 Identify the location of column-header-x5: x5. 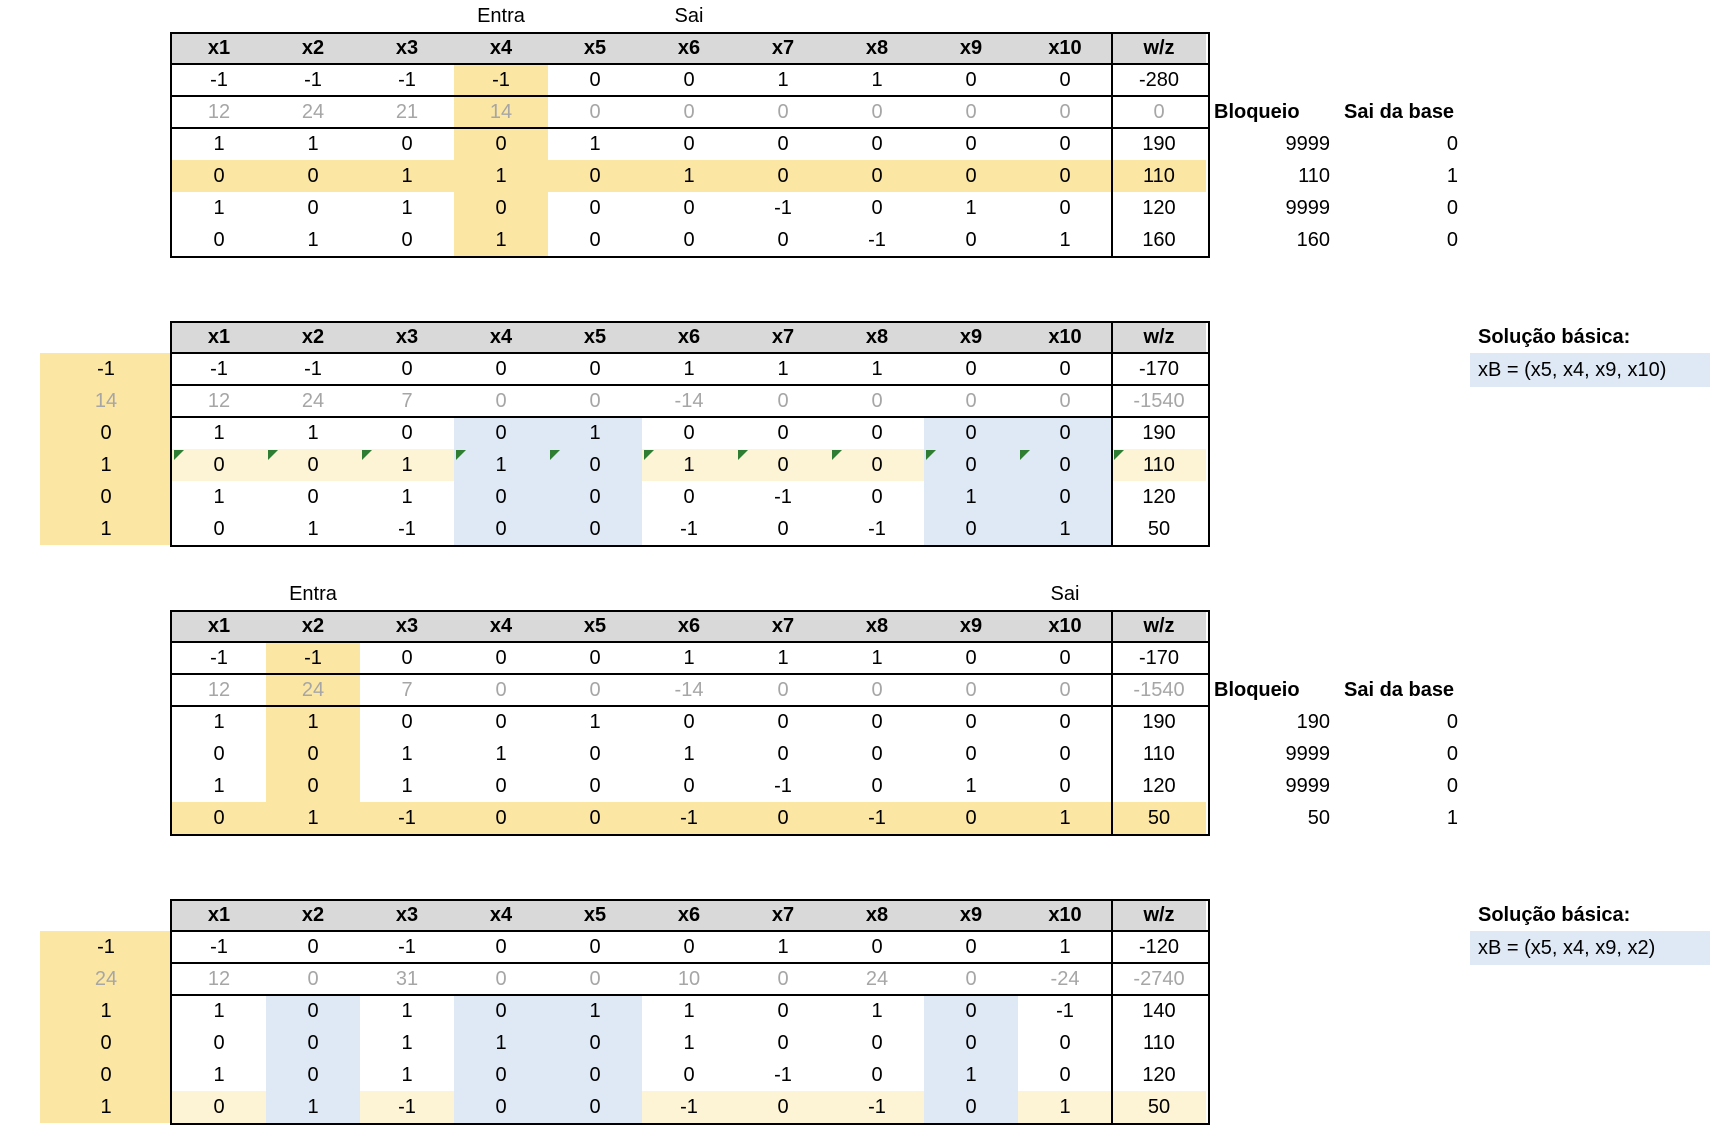
(595, 48).